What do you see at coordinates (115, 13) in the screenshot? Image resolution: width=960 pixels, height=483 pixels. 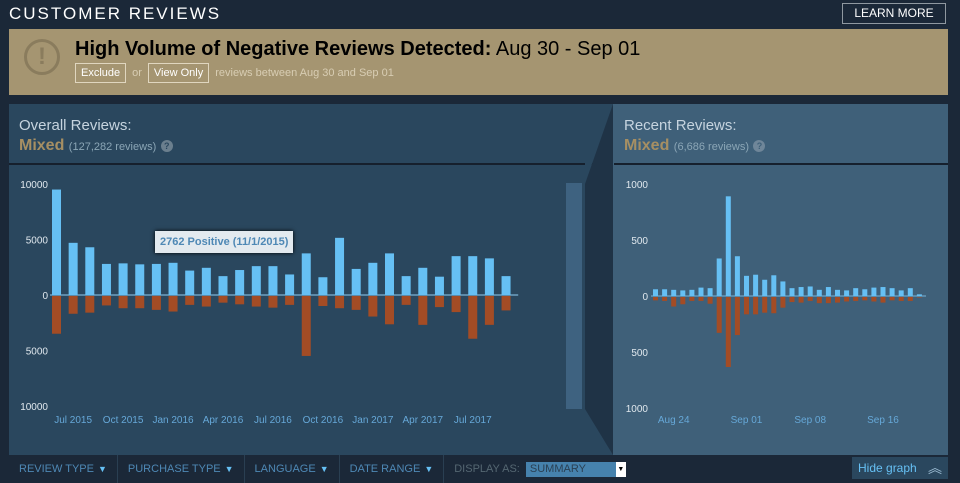 I see `section-title: CUSTOMER REVIEWS` at bounding box center [115, 13].